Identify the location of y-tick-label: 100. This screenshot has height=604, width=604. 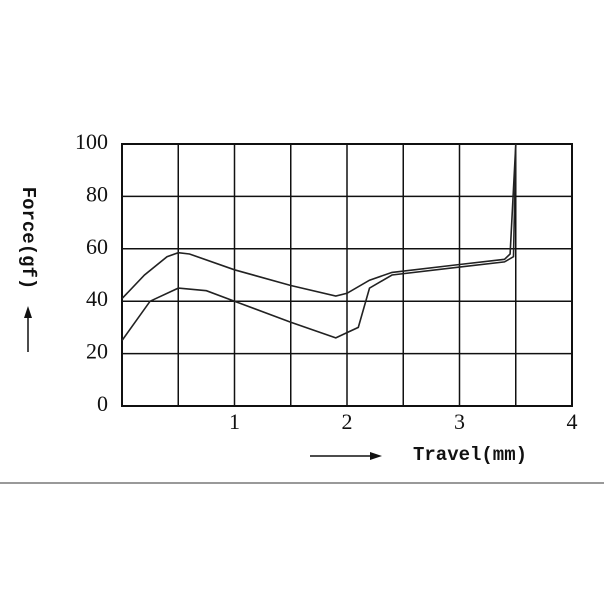
(91, 141).